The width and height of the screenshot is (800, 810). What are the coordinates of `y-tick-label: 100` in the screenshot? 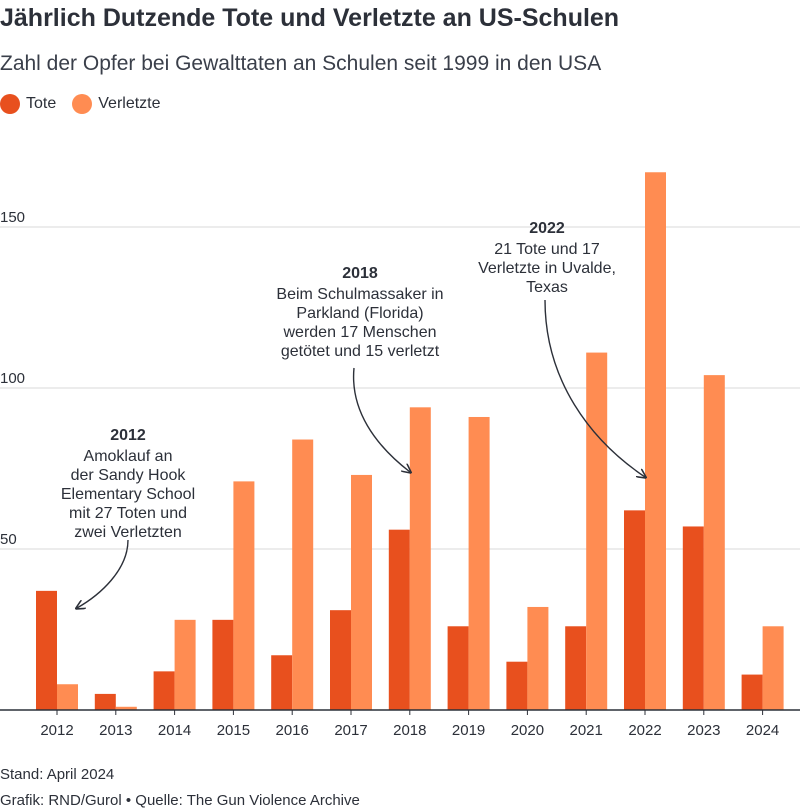 It's located at (12, 378).